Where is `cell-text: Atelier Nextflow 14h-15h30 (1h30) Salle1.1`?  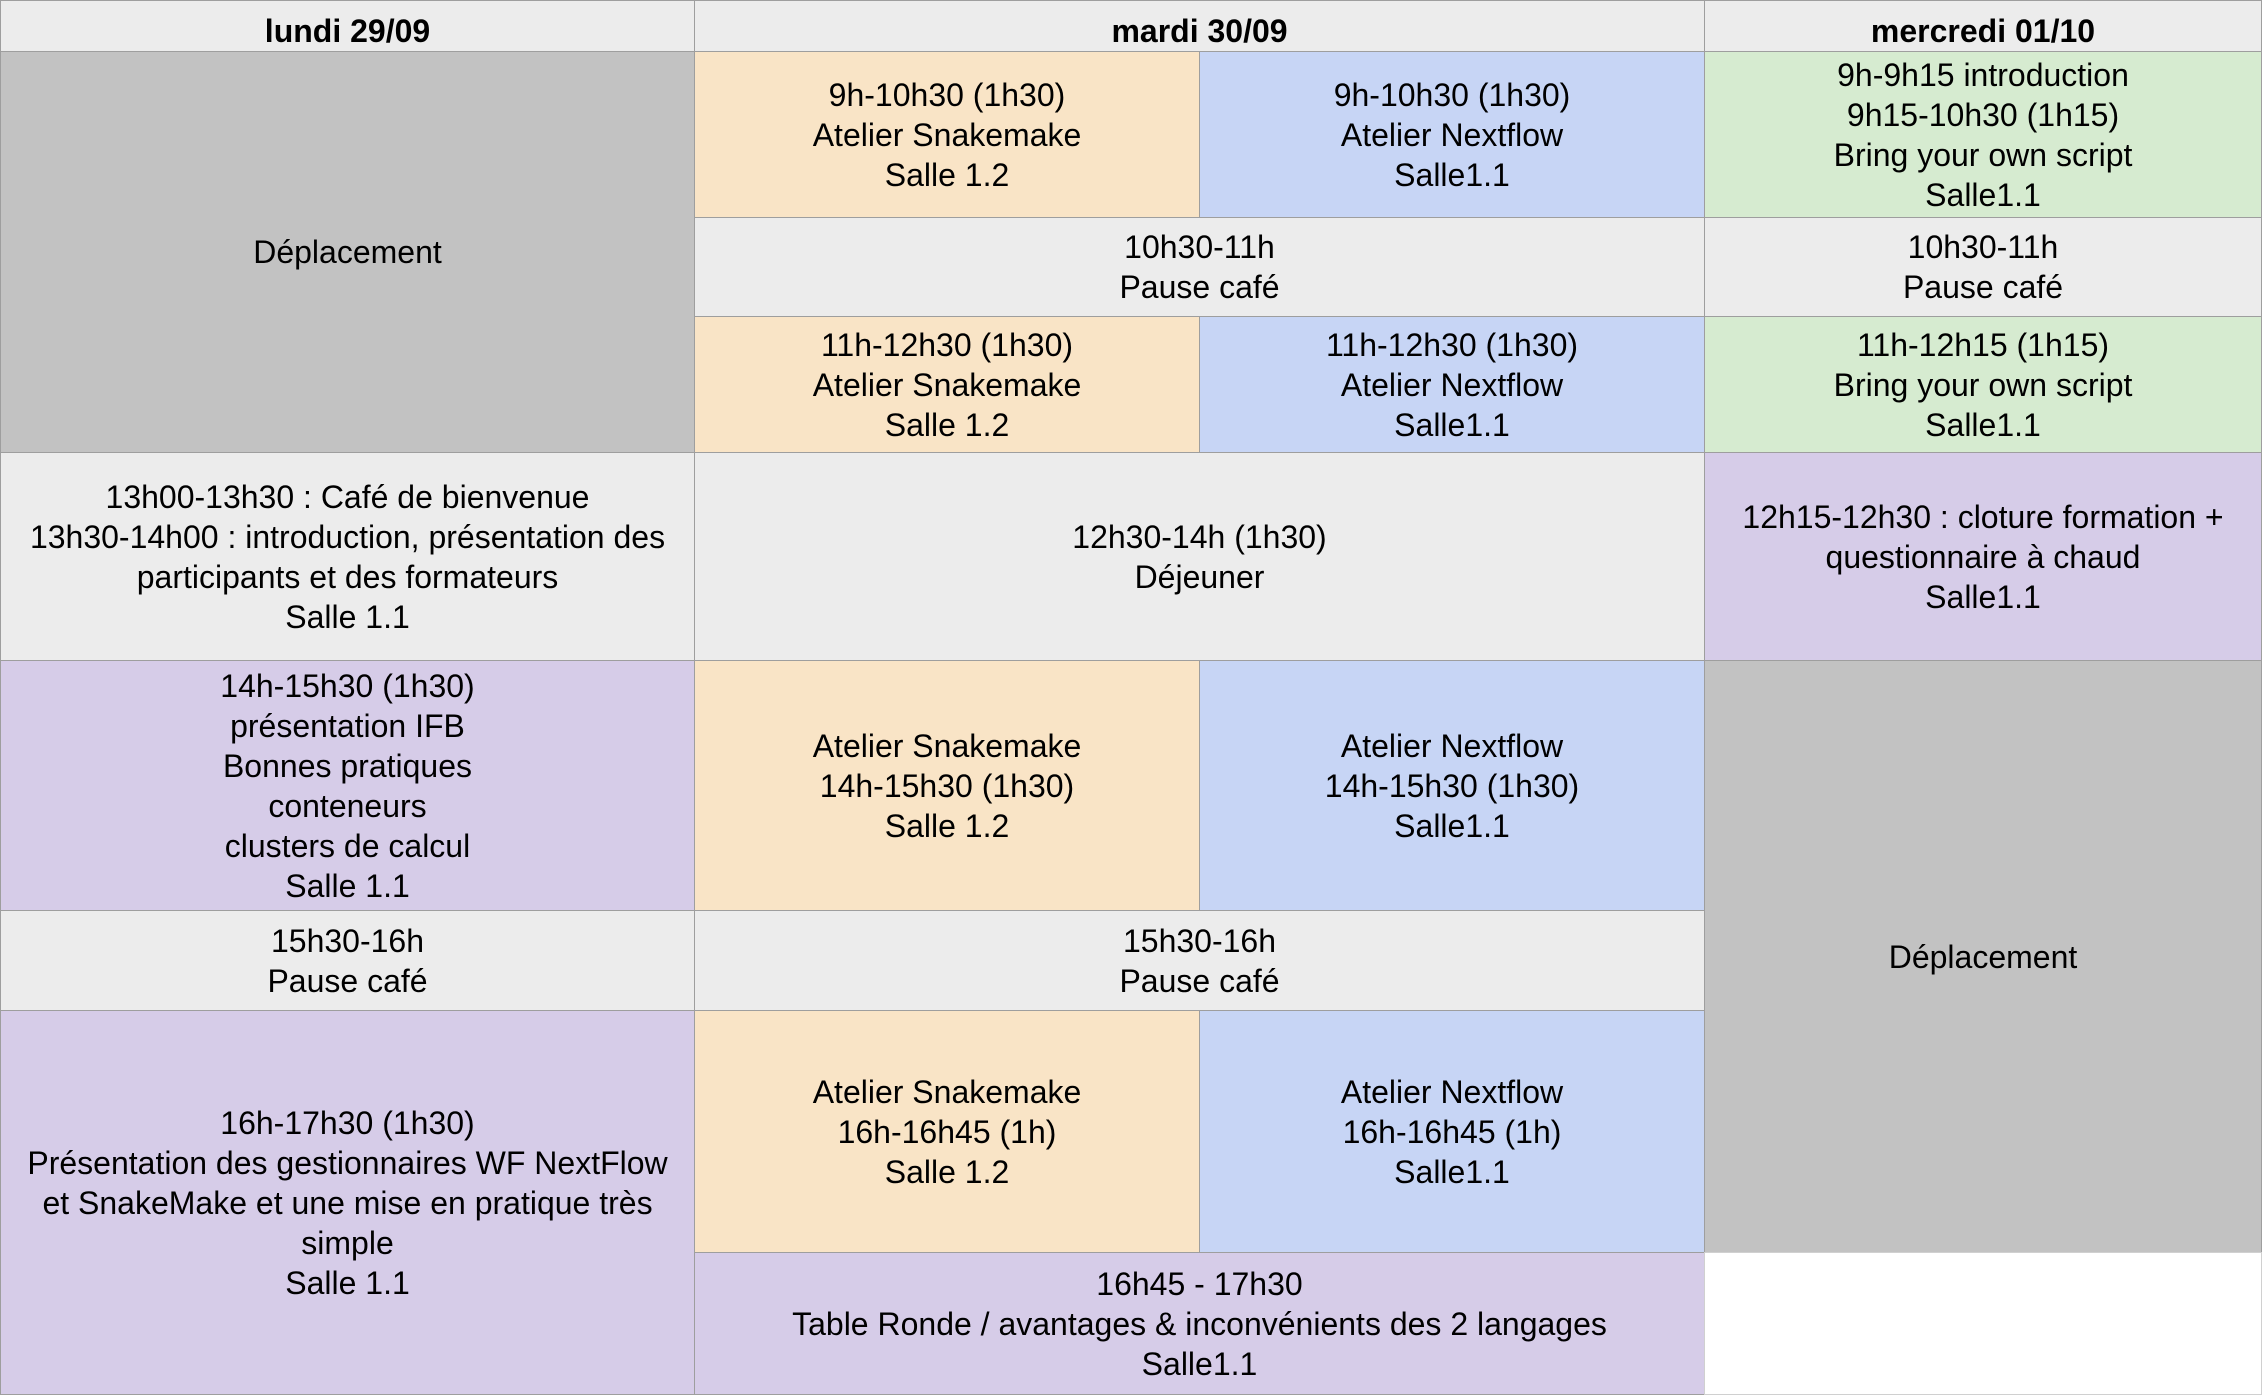
cell-text: Atelier Nextflow 14h-15h30 (1h30) Salle1.1 is located at coordinates (1452, 786).